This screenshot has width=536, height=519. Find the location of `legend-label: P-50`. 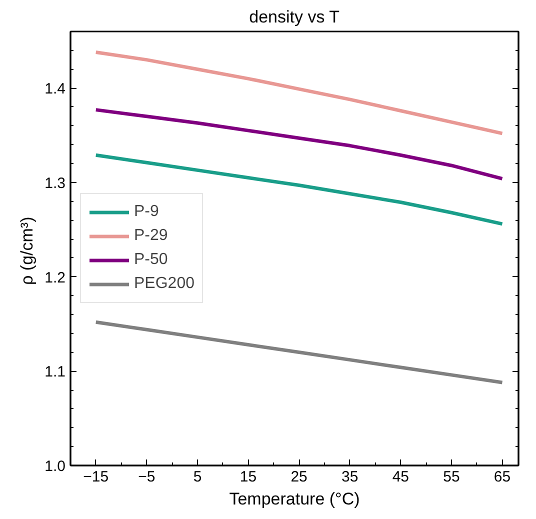

legend-label: P-50 is located at coordinates (151, 260).